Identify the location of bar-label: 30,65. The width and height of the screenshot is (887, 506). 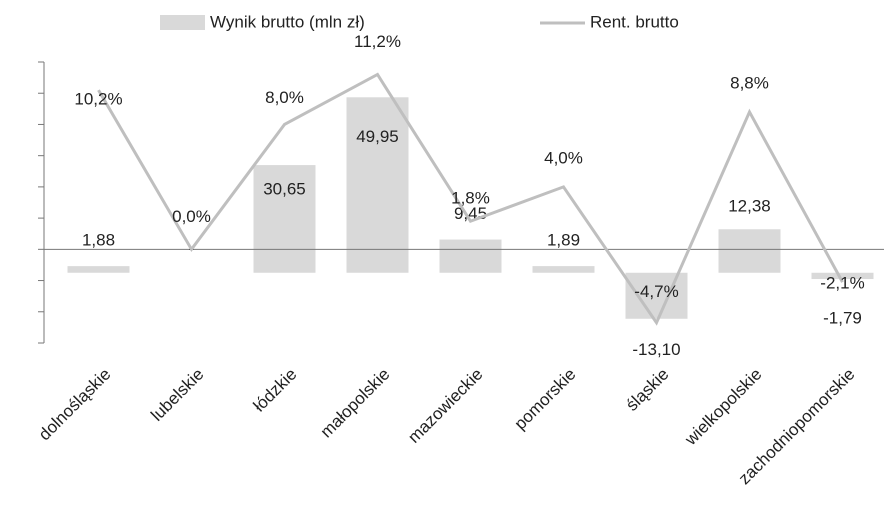
(284, 189).